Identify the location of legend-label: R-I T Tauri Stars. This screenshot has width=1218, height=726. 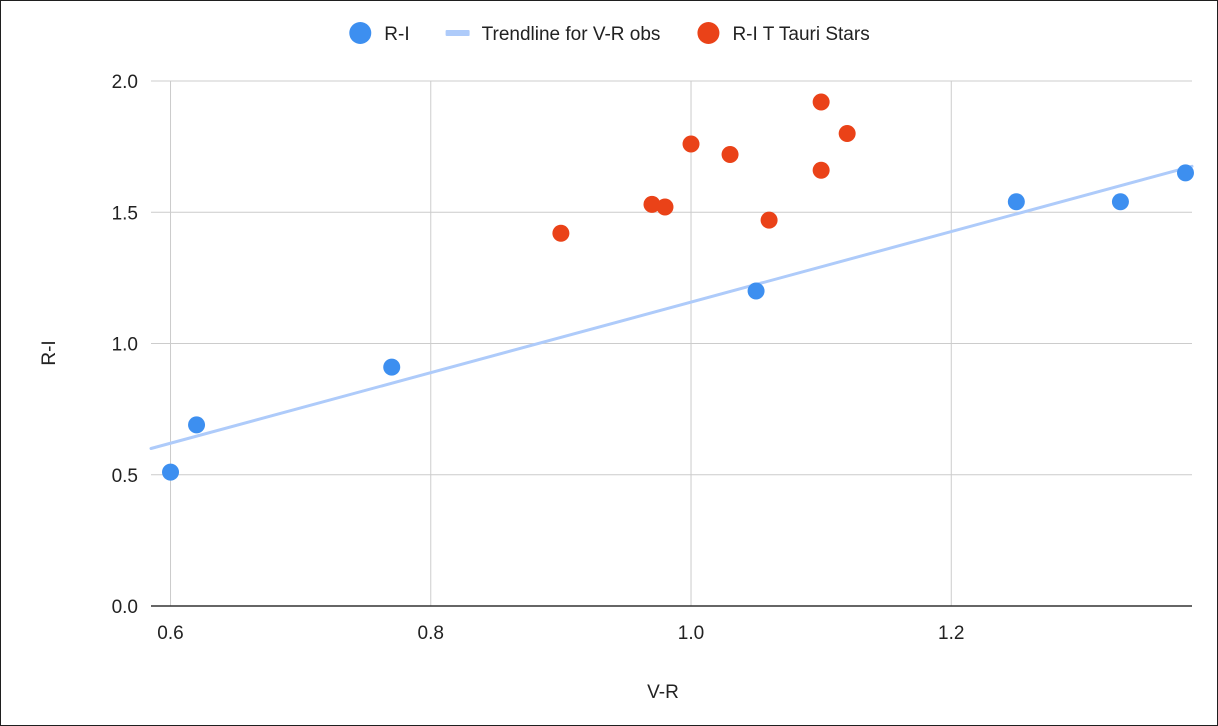
(800, 34).